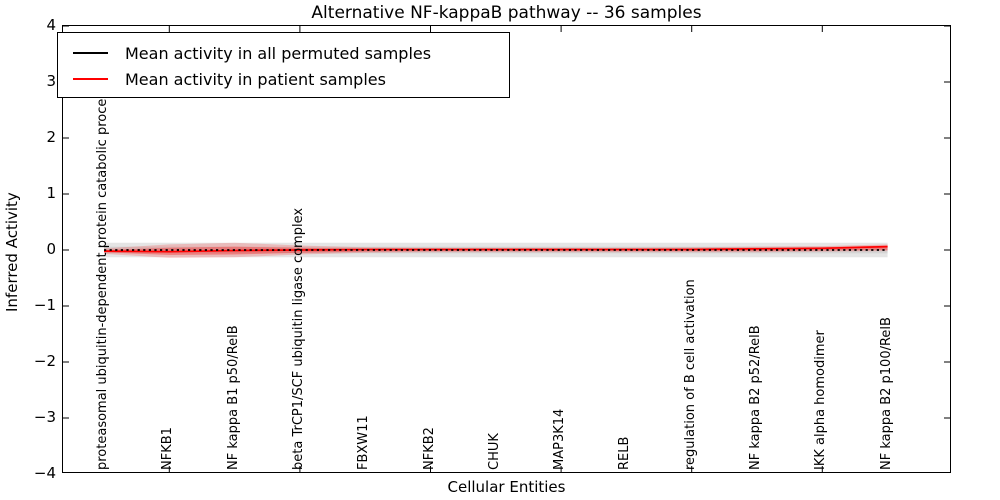  I want to click on y-tick-label: −1, so click(44, 305).